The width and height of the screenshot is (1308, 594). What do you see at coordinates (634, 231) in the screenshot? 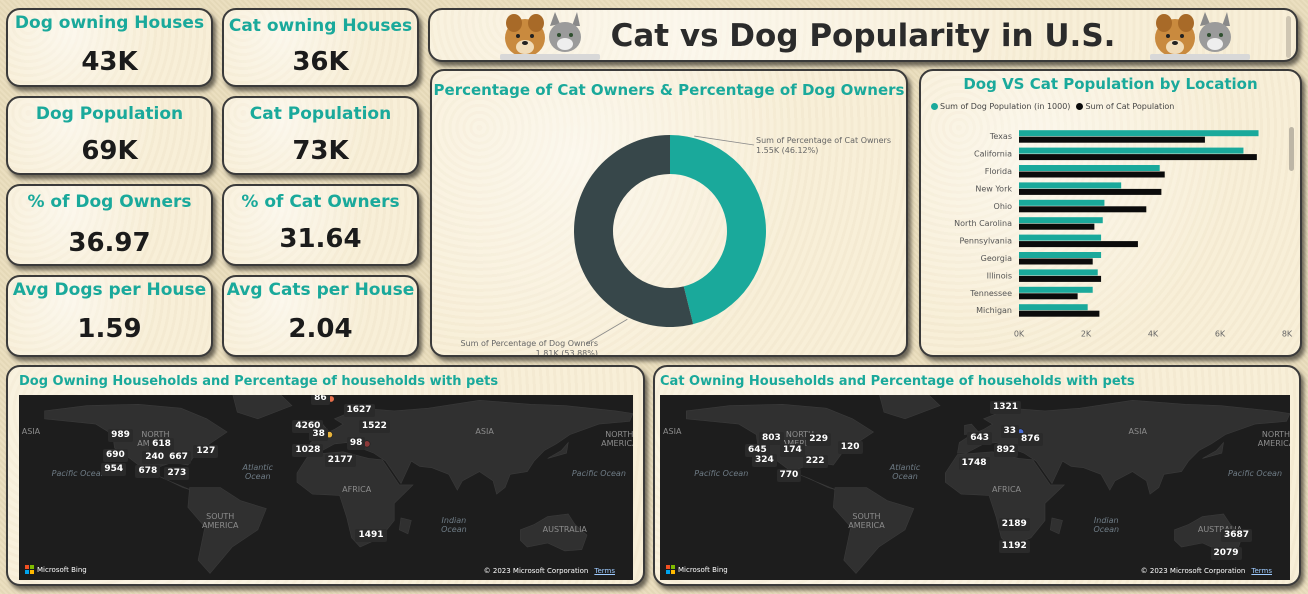
I see `donut-slice-dog` at bounding box center [634, 231].